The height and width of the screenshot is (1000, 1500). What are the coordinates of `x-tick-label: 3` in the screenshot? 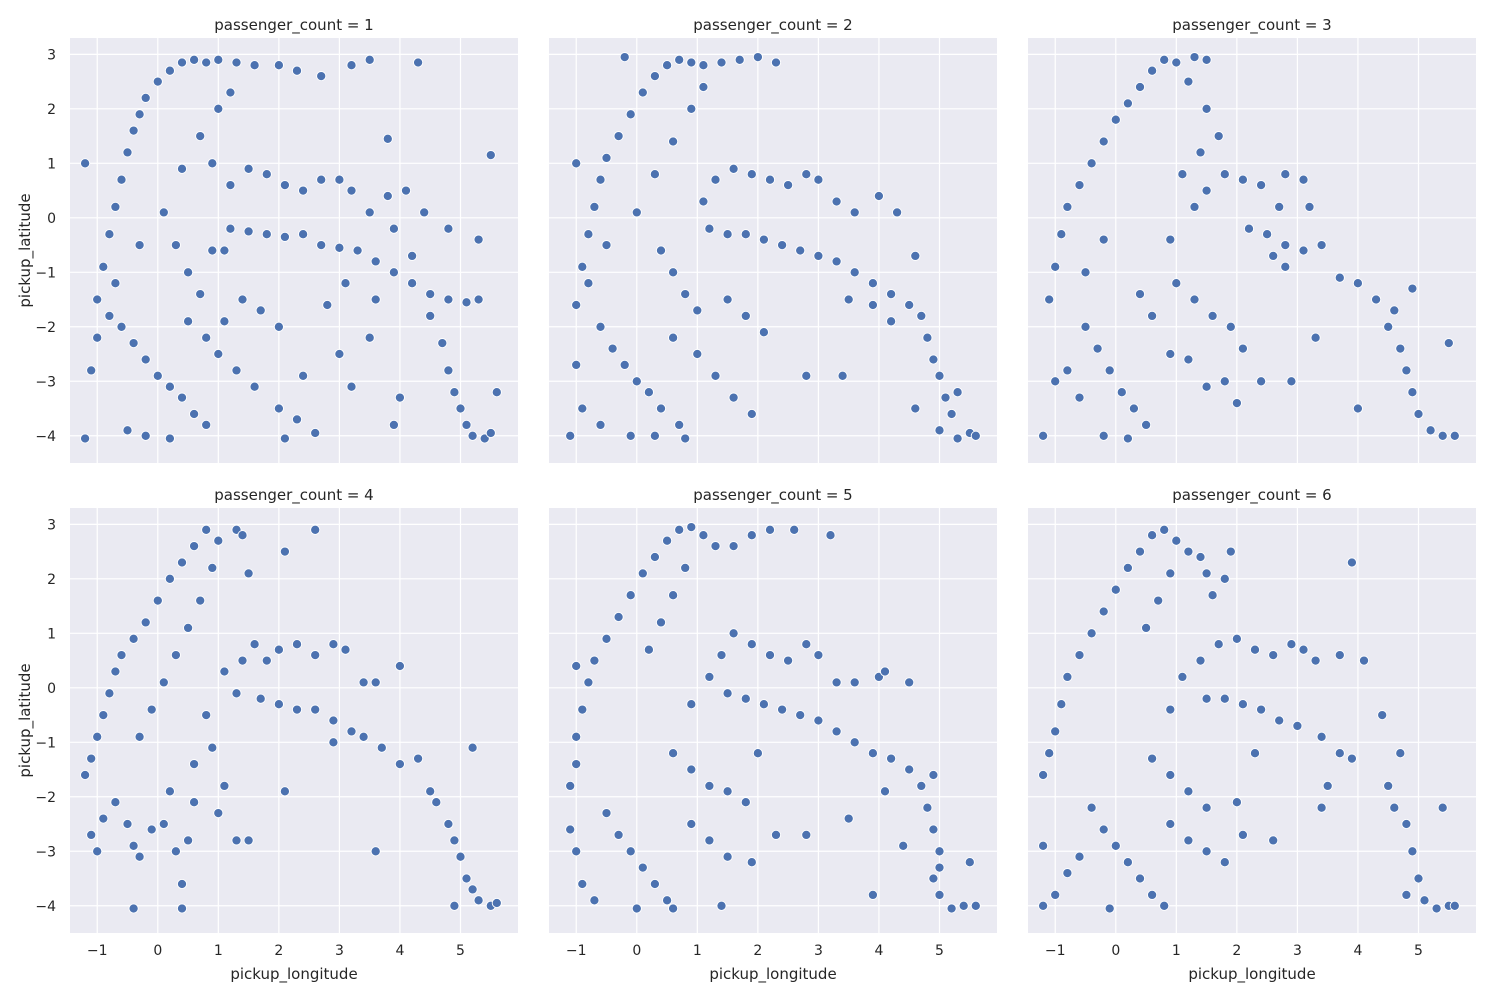 It's located at (1297, 951).